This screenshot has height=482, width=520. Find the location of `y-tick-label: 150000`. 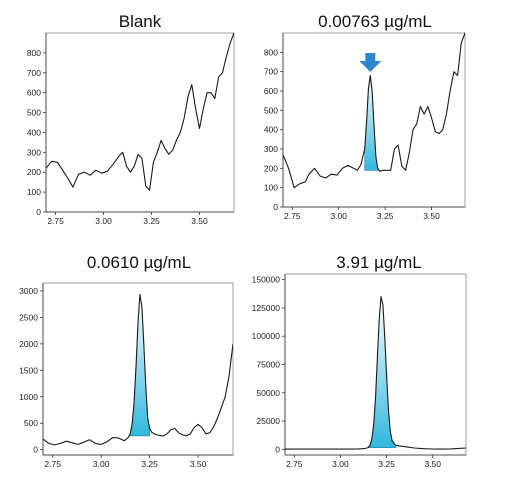

y-tick-label: 150000 is located at coordinates (266, 280).